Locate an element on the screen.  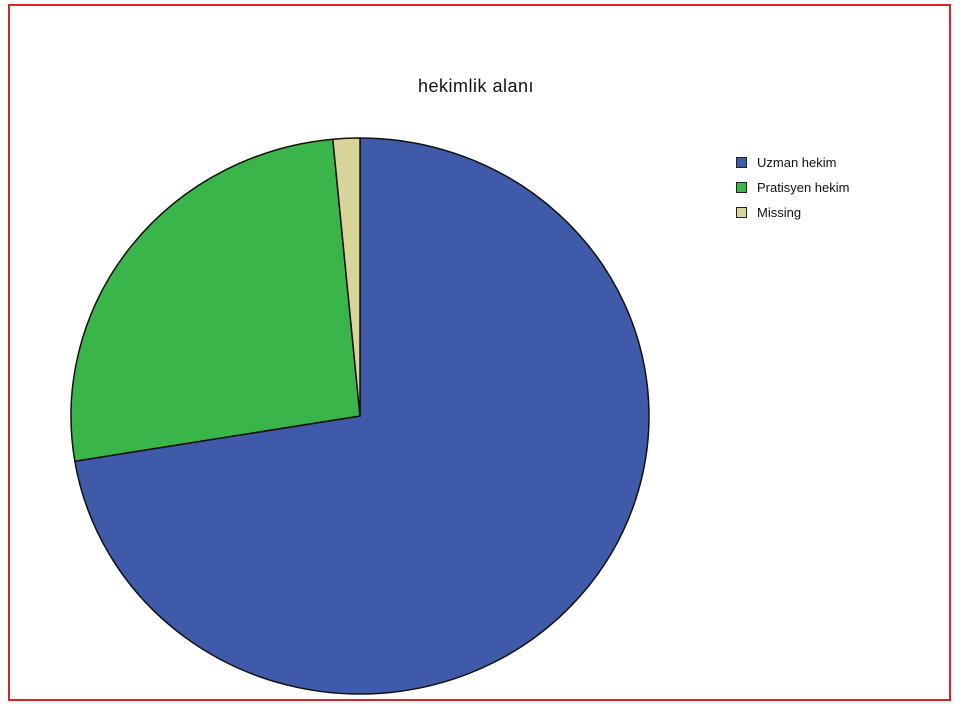
legend-label-uzman-hekim: Uzman hekim is located at coordinates (797, 162).